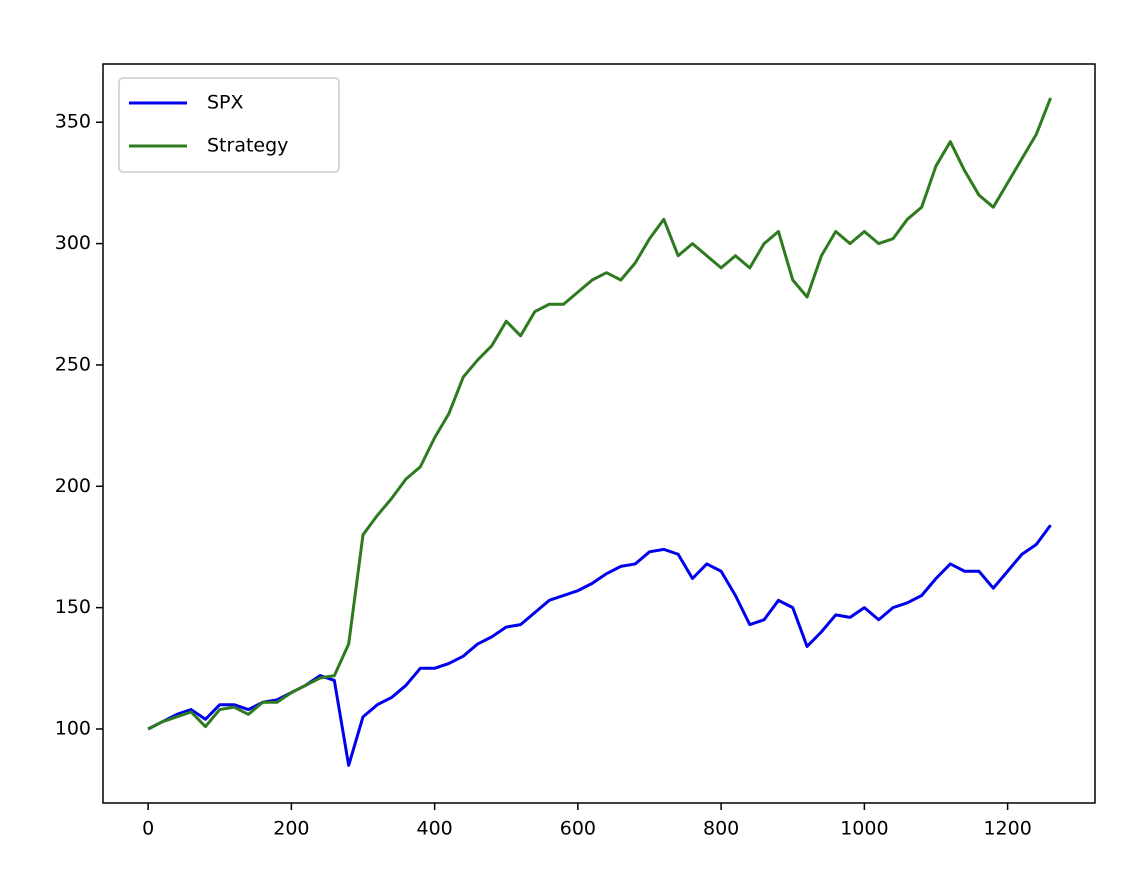 Image resolution: width=1142 pixels, height=896 pixels. What do you see at coordinates (1007, 829) in the screenshot?
I see `x-tick-label: 1200` at bounding box center [1007, 829].